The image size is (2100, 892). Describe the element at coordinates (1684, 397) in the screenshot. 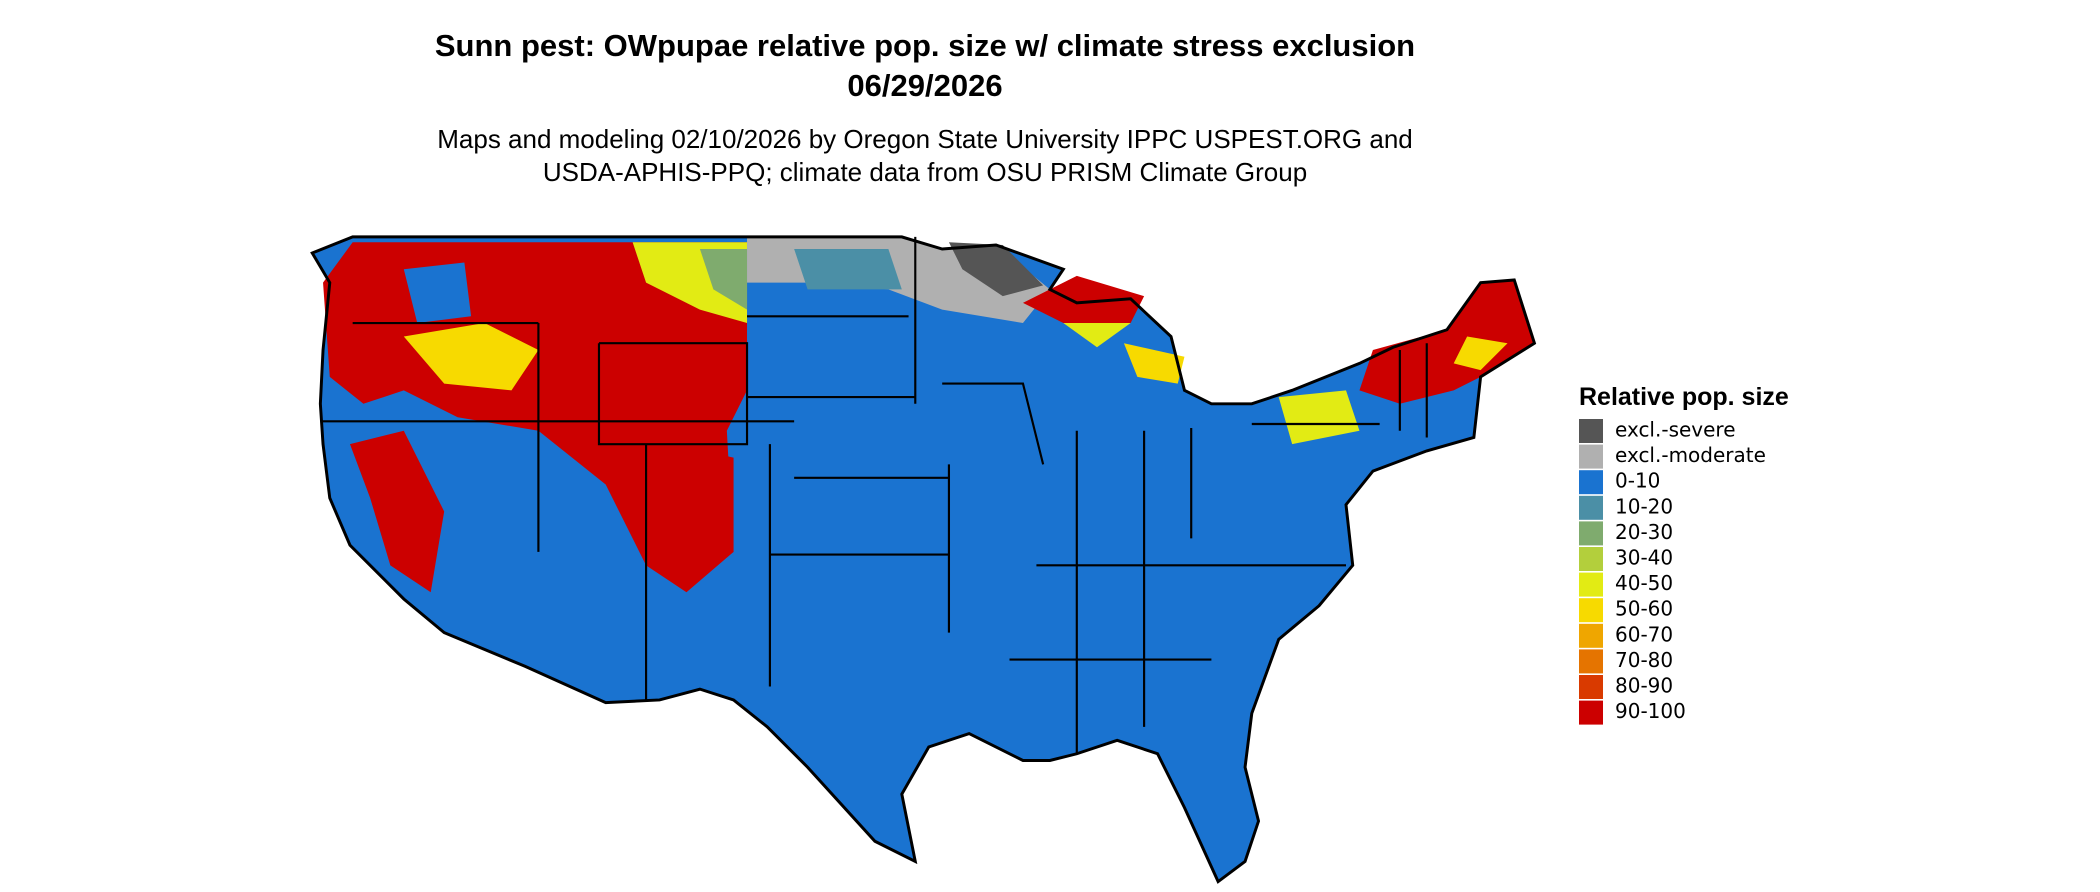

I see `legend-title: Relative pop. size` at that location.